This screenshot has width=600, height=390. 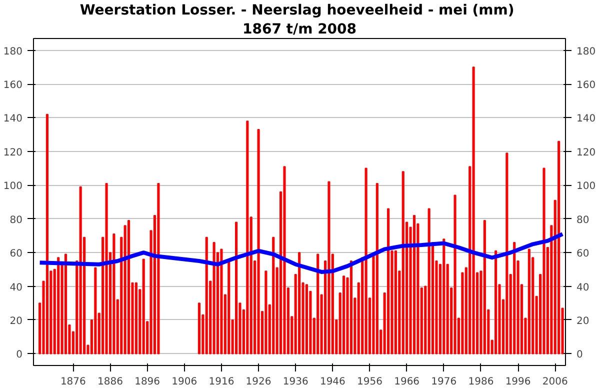 I want to click on x-tick-label: 2006, so click(x=555, y=382).